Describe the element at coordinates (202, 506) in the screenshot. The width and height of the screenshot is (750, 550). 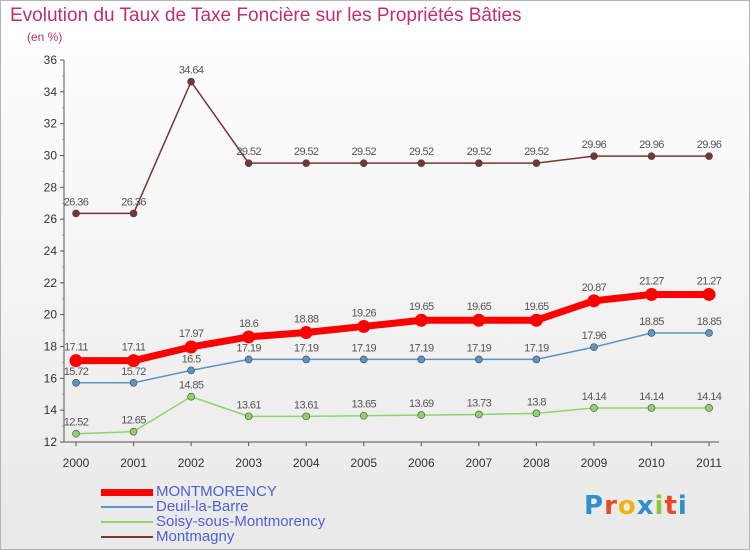
I see `legend-label: Deuil-la-Barre` at that location.